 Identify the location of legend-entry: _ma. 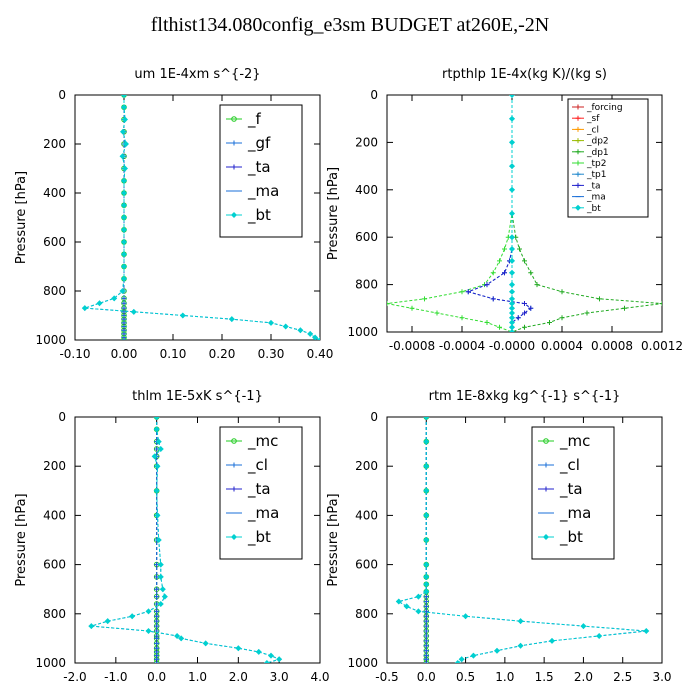
(252, 513).